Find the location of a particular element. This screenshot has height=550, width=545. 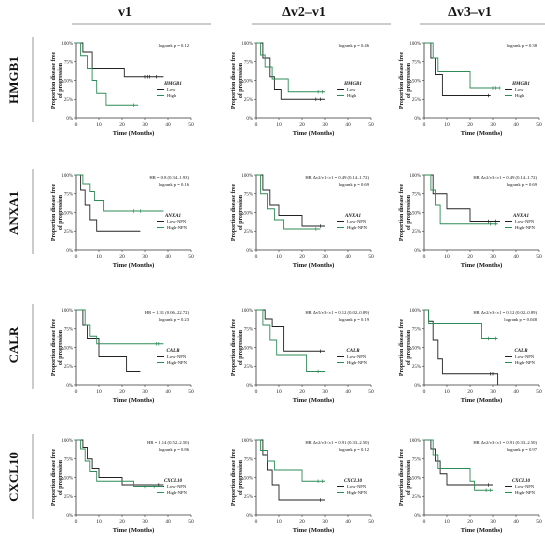

panel-11-y-axis-label: Proportion disease free is located at coordinates (402, 478).